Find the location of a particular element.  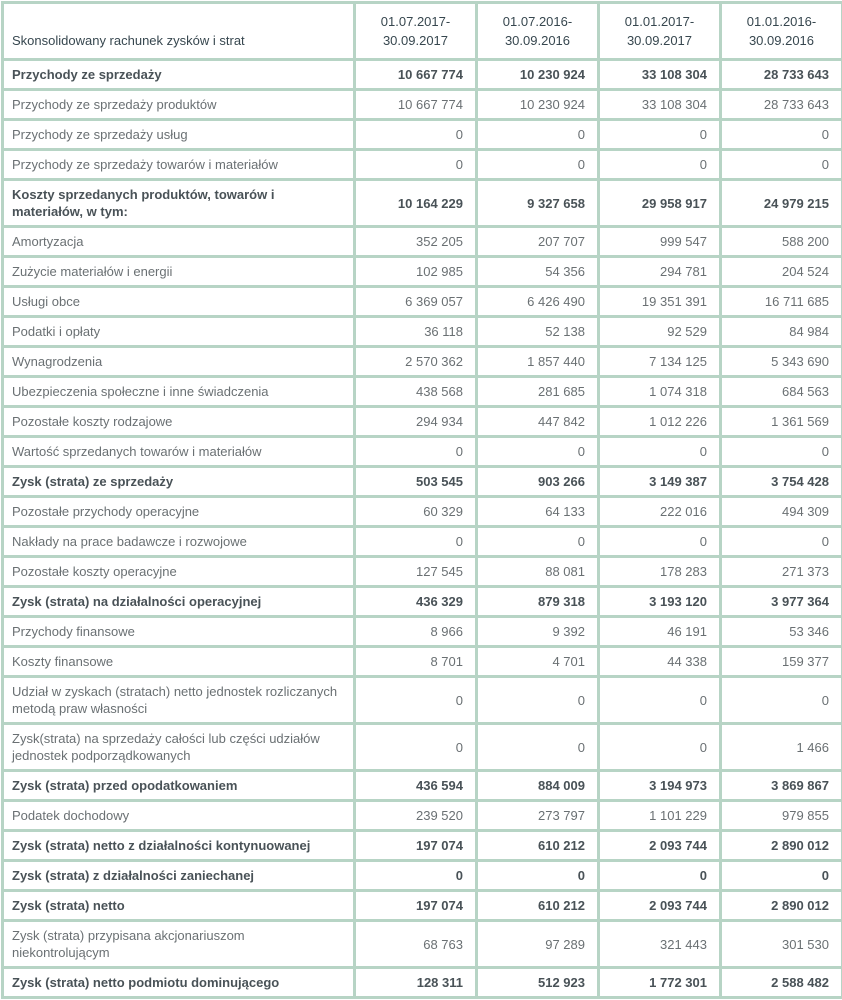

value-cell: 2 570 362 is located at coordinates (416, 362).